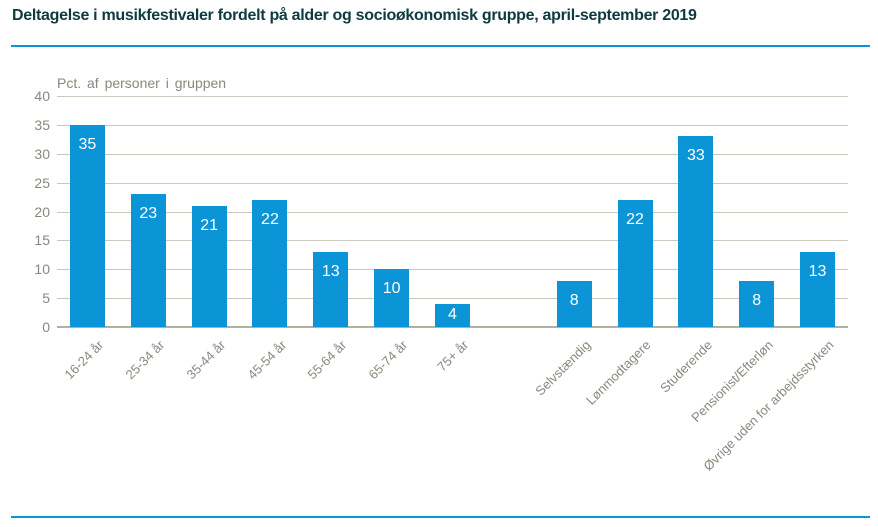  Describe the element at coordinates (206, 360) in the screenshot. I see `x-tick-label: 35-44 år` at that location.